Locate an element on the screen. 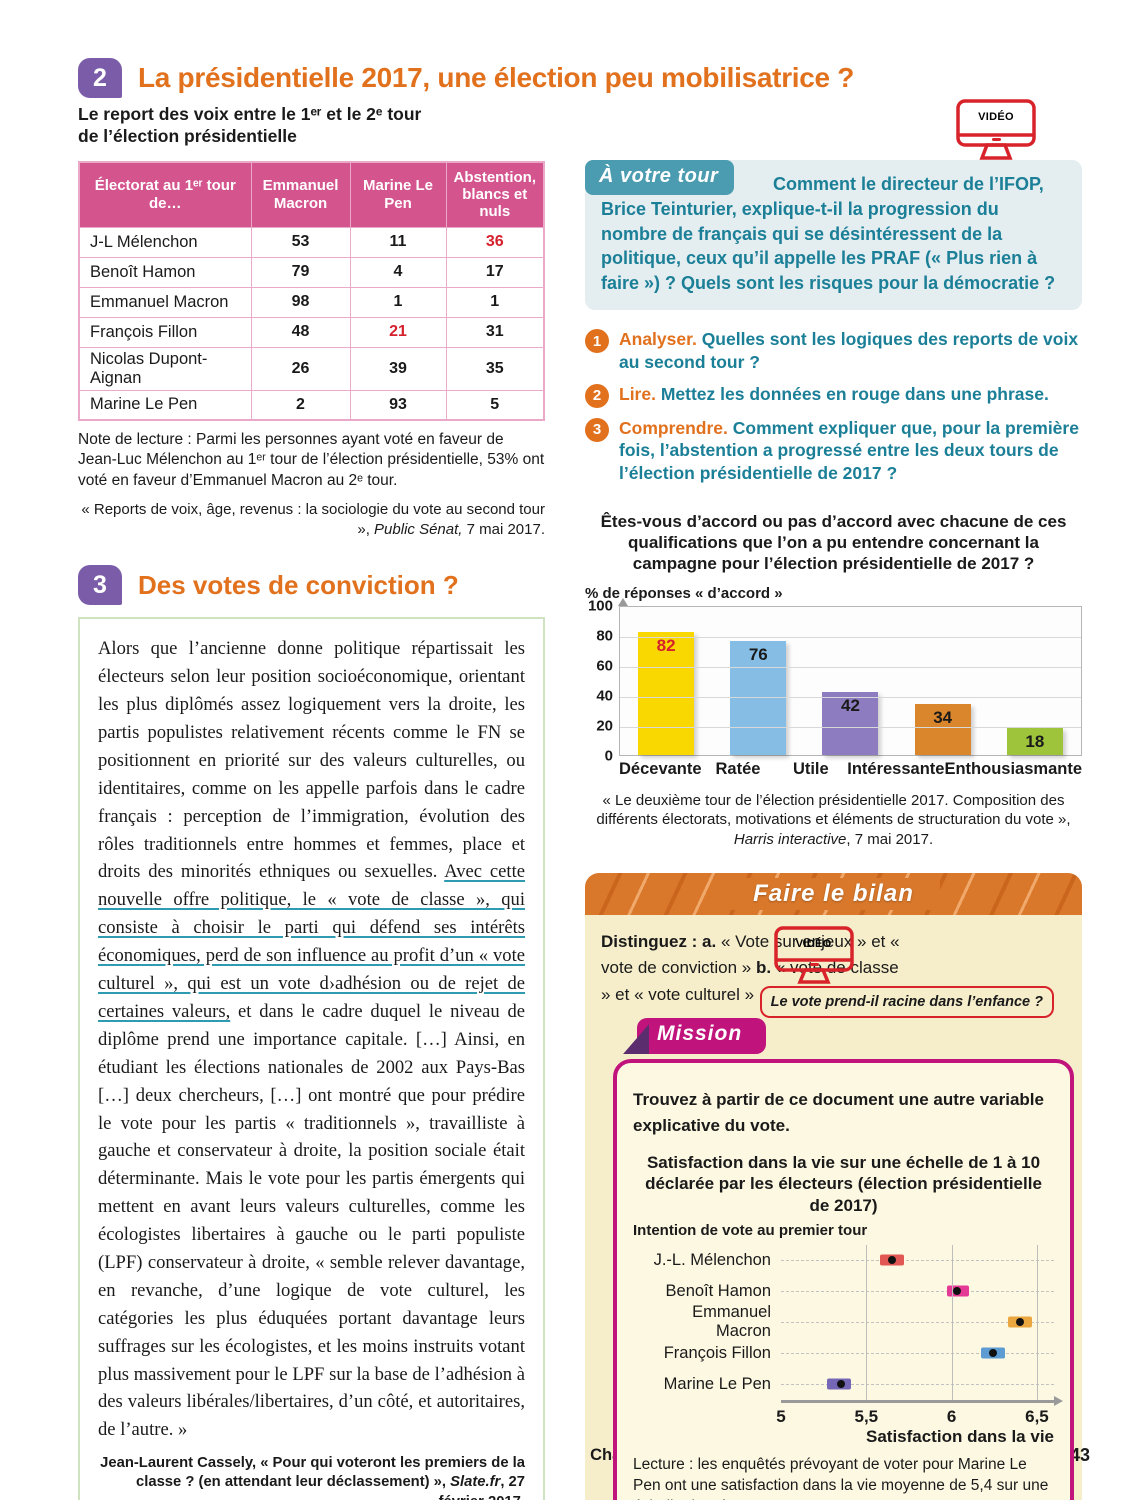 The image size is (1125, 1500). xaxis-arrow-icon is located at coordinates (1058, 1400).